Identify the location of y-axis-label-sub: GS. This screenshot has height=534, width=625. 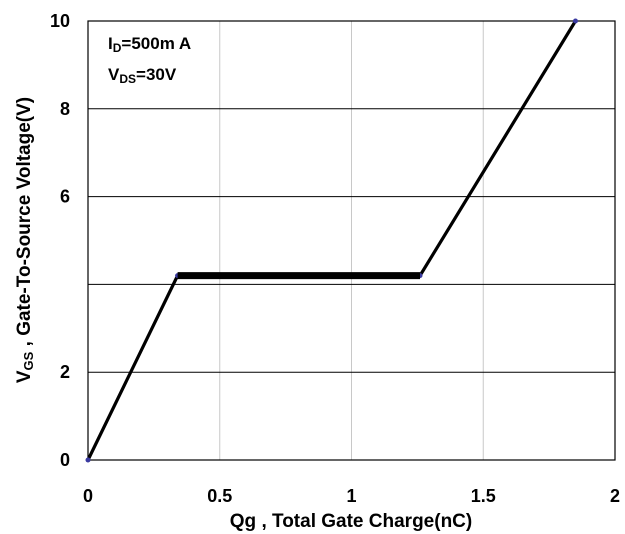
(28, 360).